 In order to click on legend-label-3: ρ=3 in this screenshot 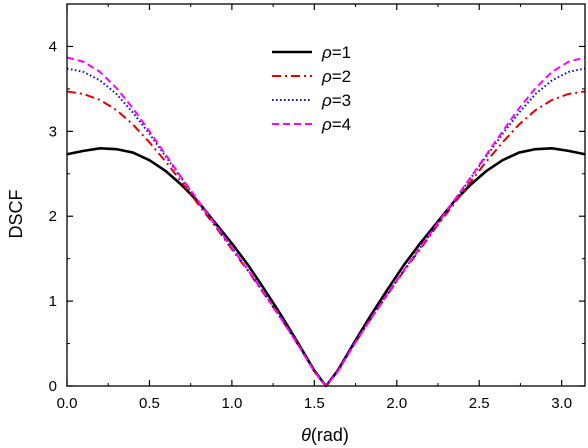, I will do `click(336, 100)`.